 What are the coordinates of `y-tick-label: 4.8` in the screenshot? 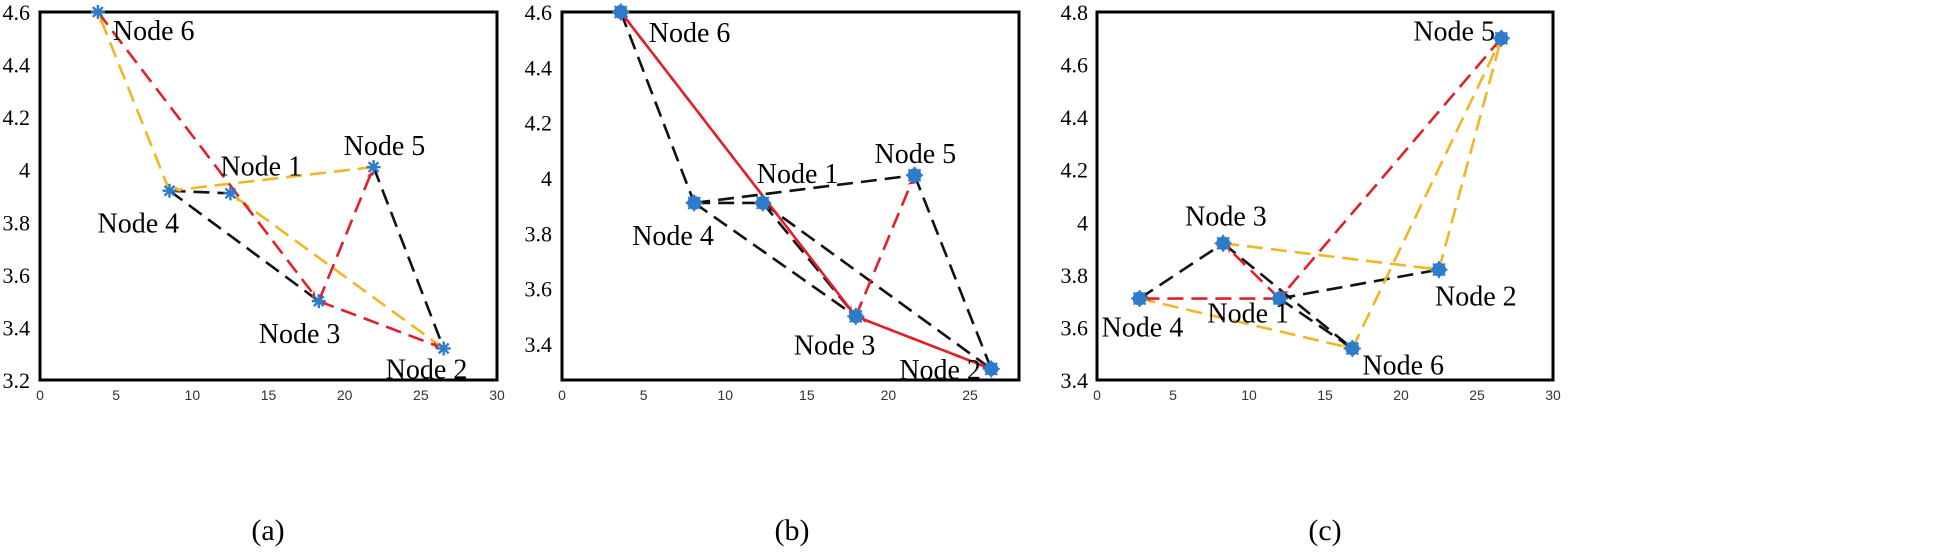 It's located at (1075, 12).